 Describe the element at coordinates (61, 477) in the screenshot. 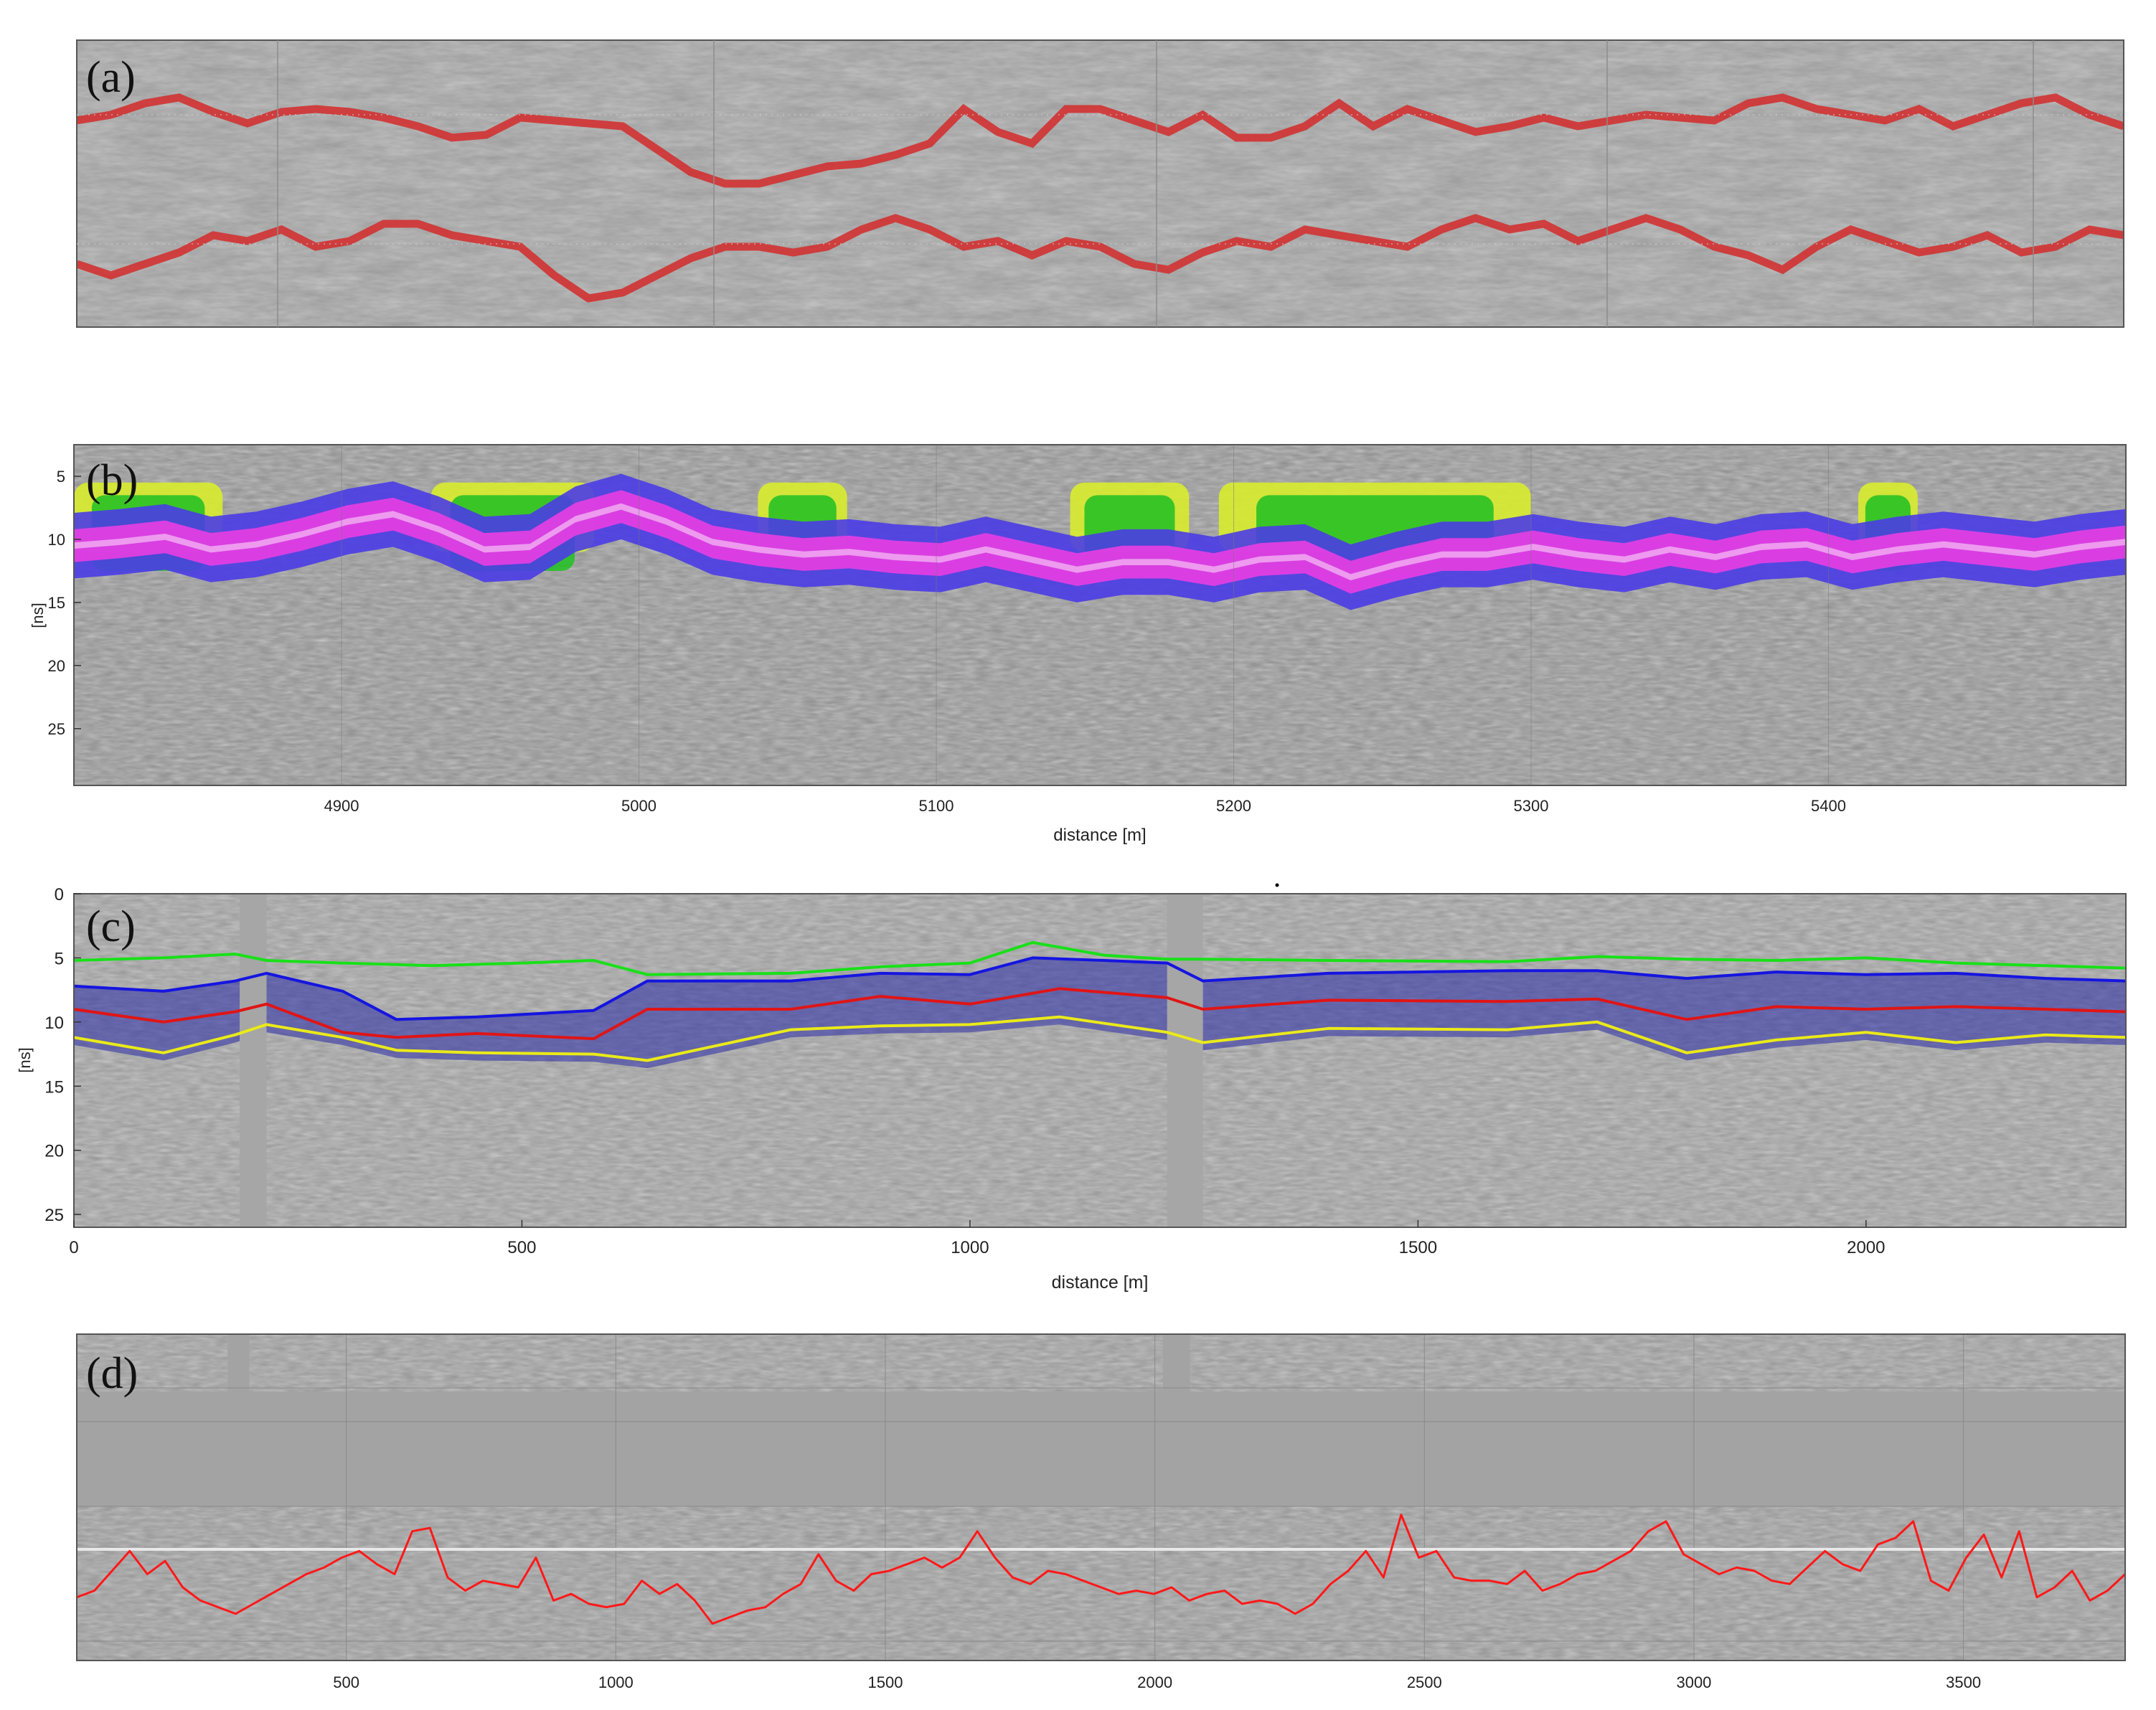

I see `panel-b-ytick: 5` at that location.